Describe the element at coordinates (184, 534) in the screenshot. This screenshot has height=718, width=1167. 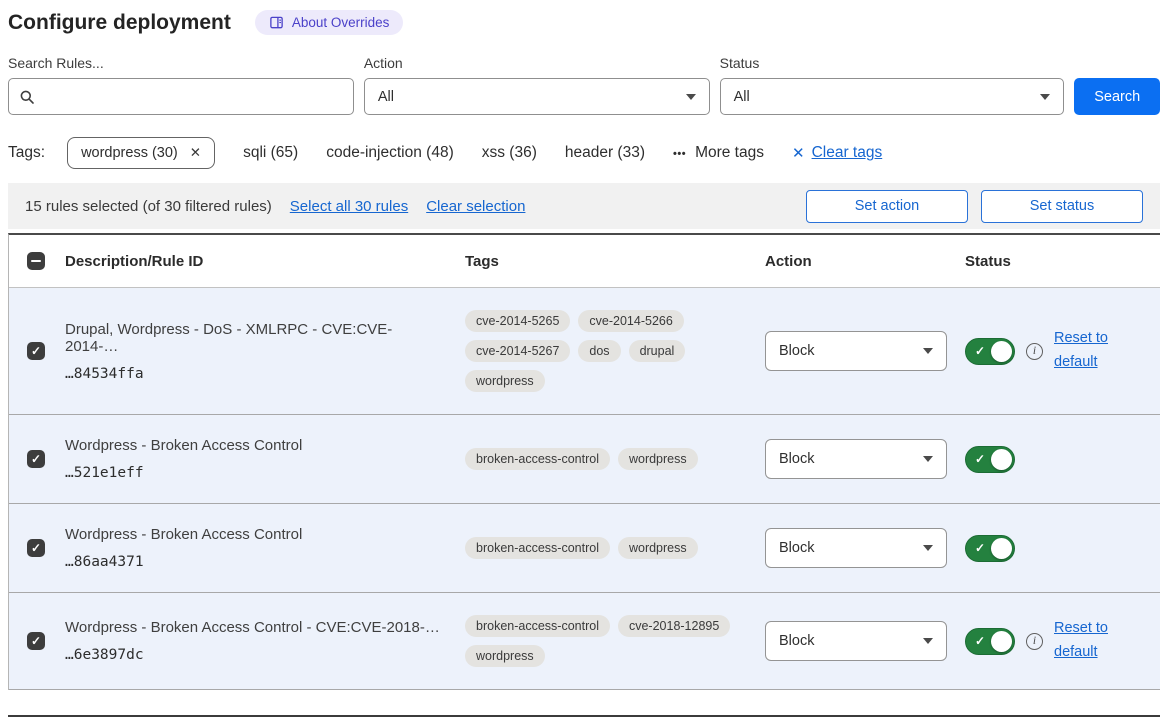
I see `rule-description: Wordpress - Broken Access Control` at that location.